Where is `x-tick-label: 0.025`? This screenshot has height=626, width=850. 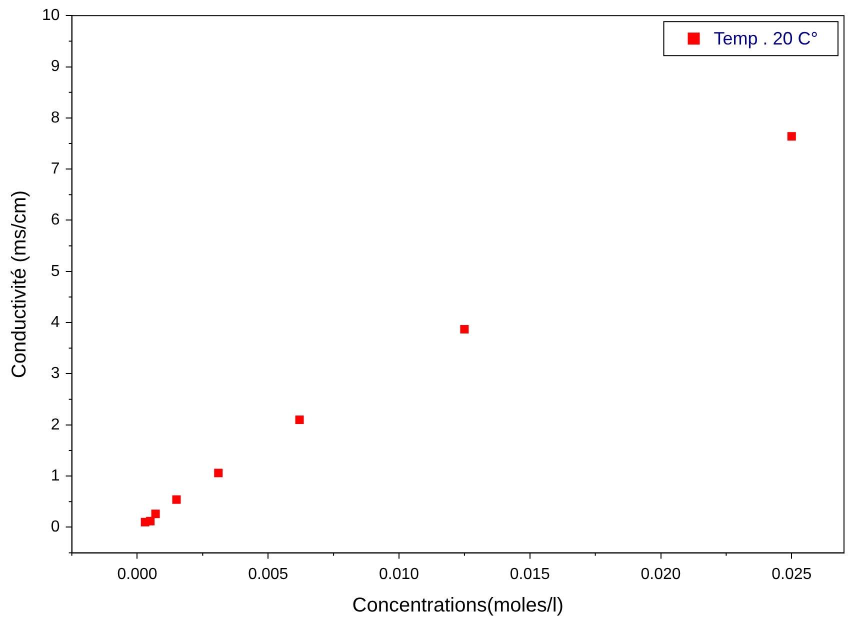
x-tick-label: 0.025 is located at coordinates (792, 574).